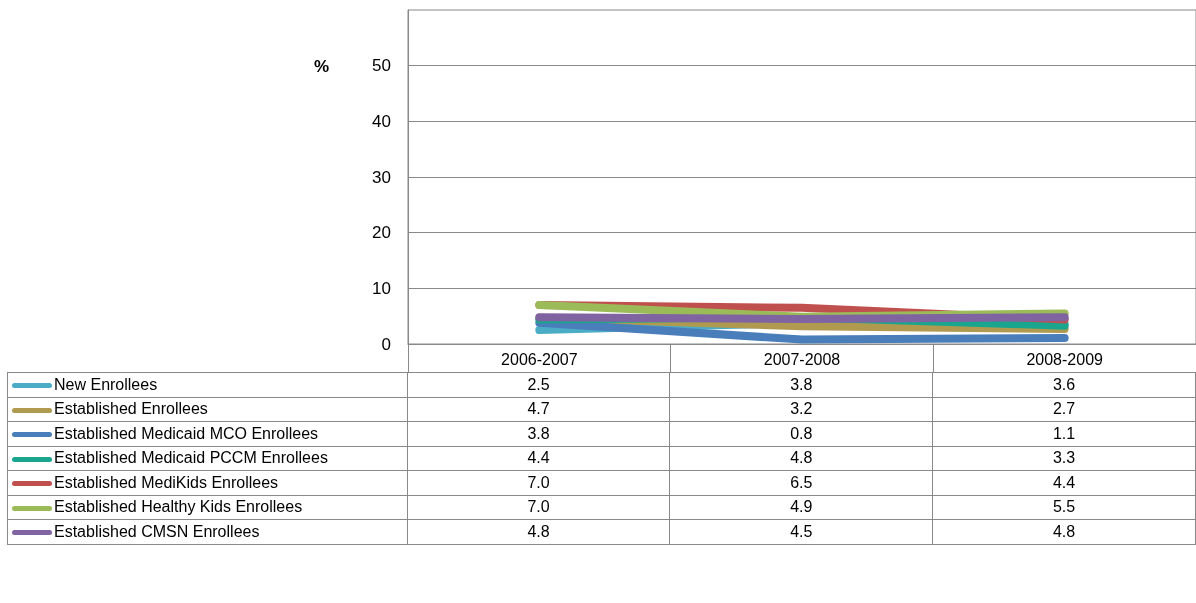 The image size is (1196, 603). What do you see at coordinates (1064, 458) in the screenshot?
I see `data-label: 3.3` at bounding box center [1064, 458].